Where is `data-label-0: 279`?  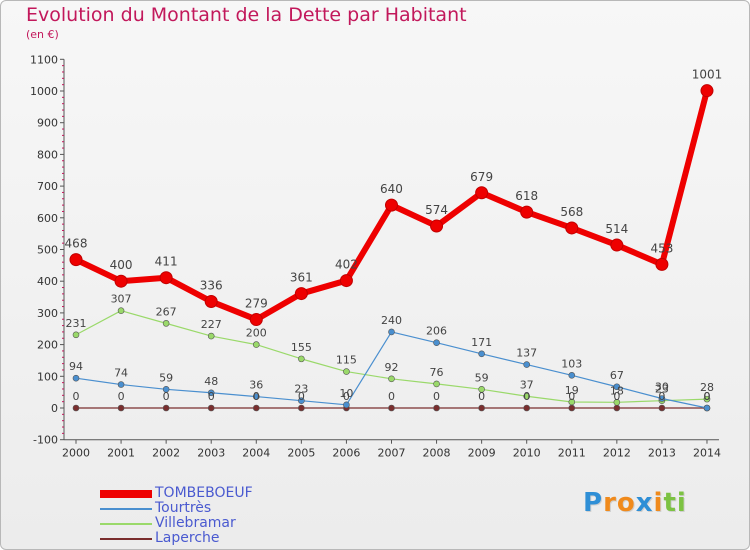
data-label-0: 279 is located at coordinates (256, 304).